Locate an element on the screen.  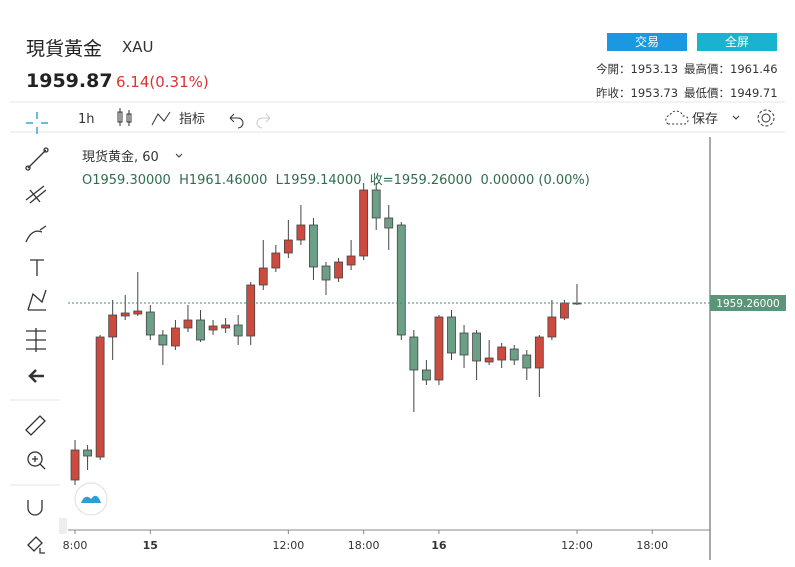
stat-label: 最低價： is located at coordinates (707, 93).